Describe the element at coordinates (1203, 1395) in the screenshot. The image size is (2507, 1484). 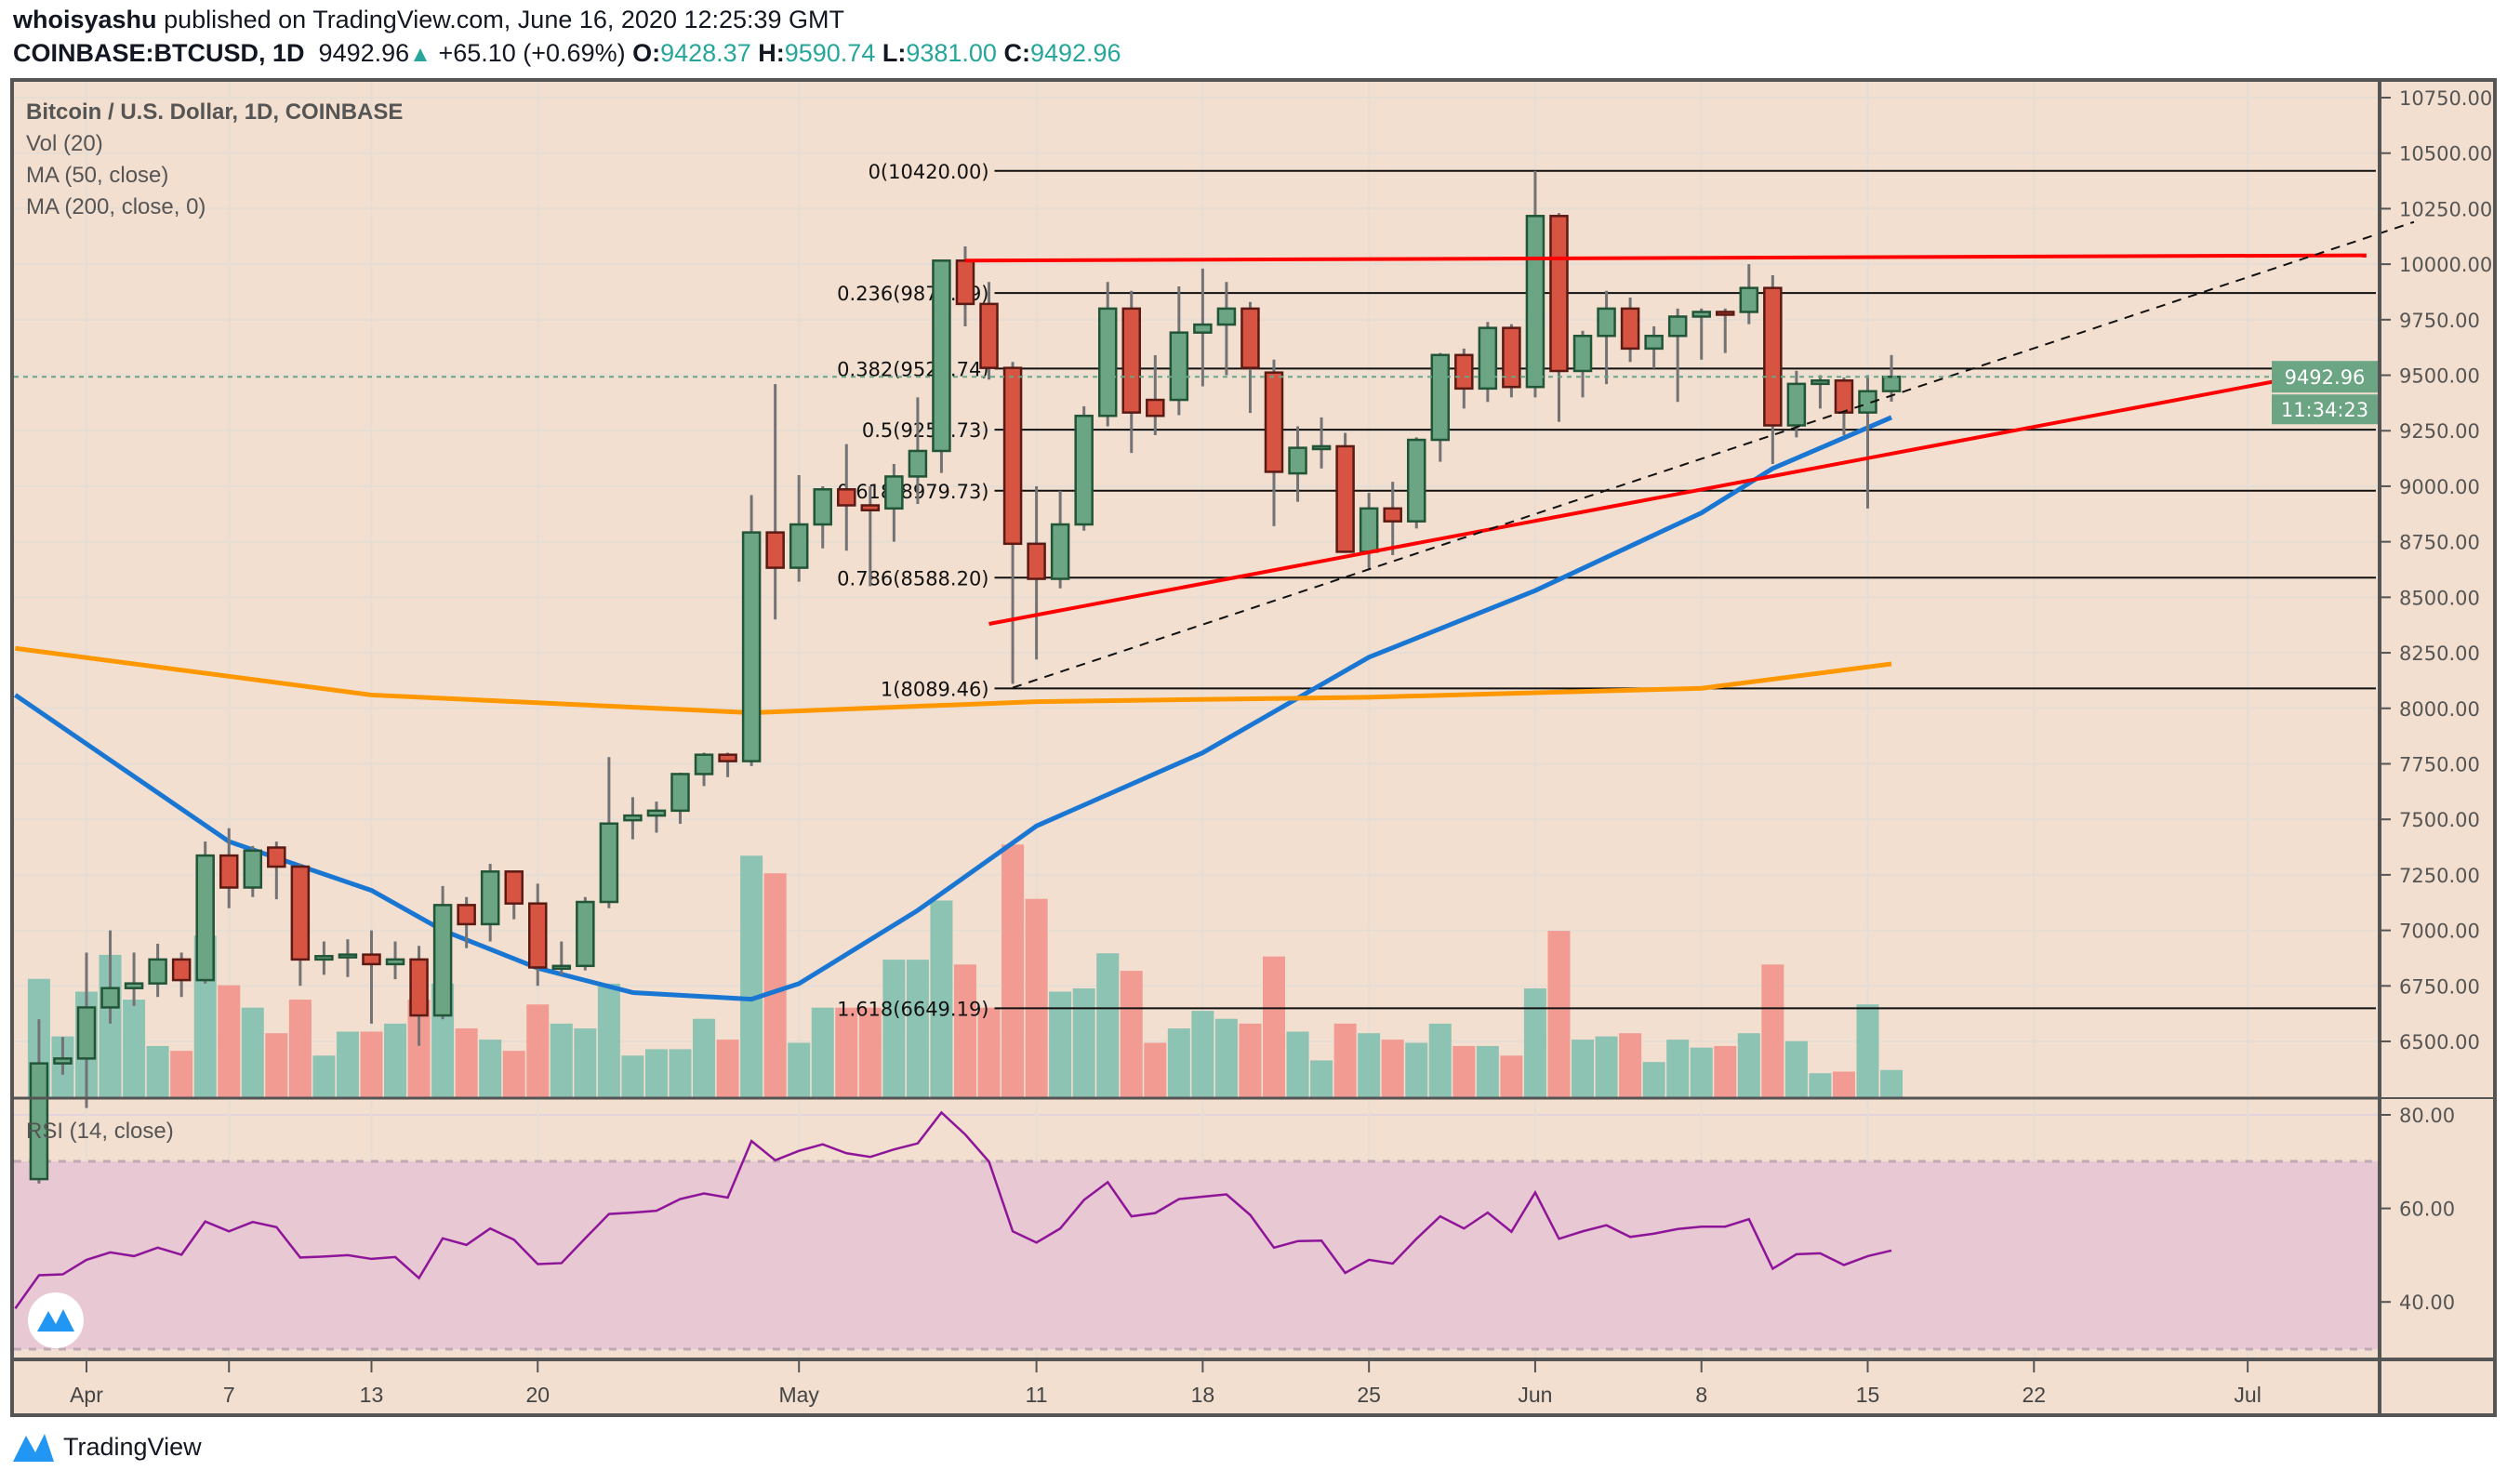
I see `time-tick-label: 18` at that location.